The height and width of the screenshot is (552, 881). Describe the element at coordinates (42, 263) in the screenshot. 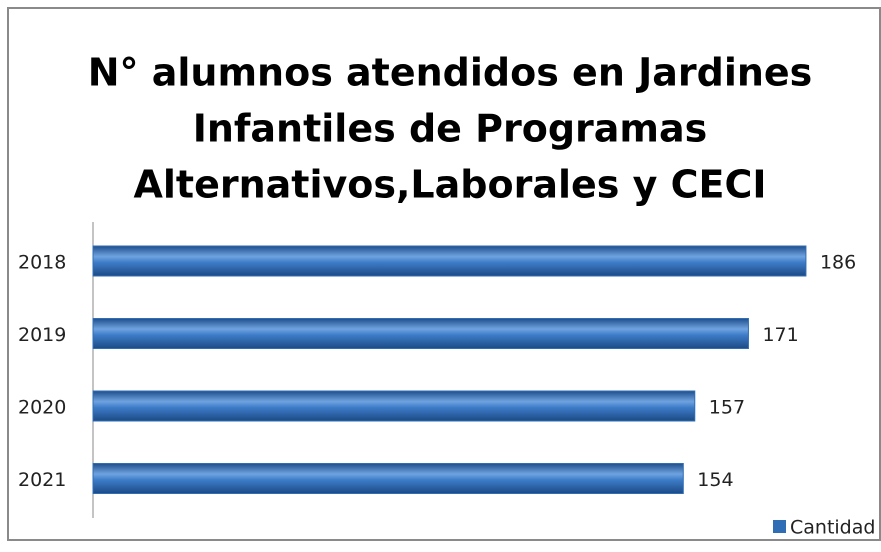

I see `y-tick-label: 2018` at that location.